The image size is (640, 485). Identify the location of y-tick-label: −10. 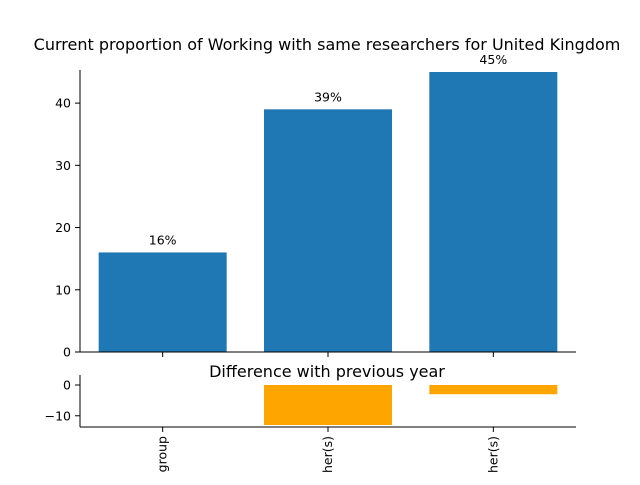
(58, 415).